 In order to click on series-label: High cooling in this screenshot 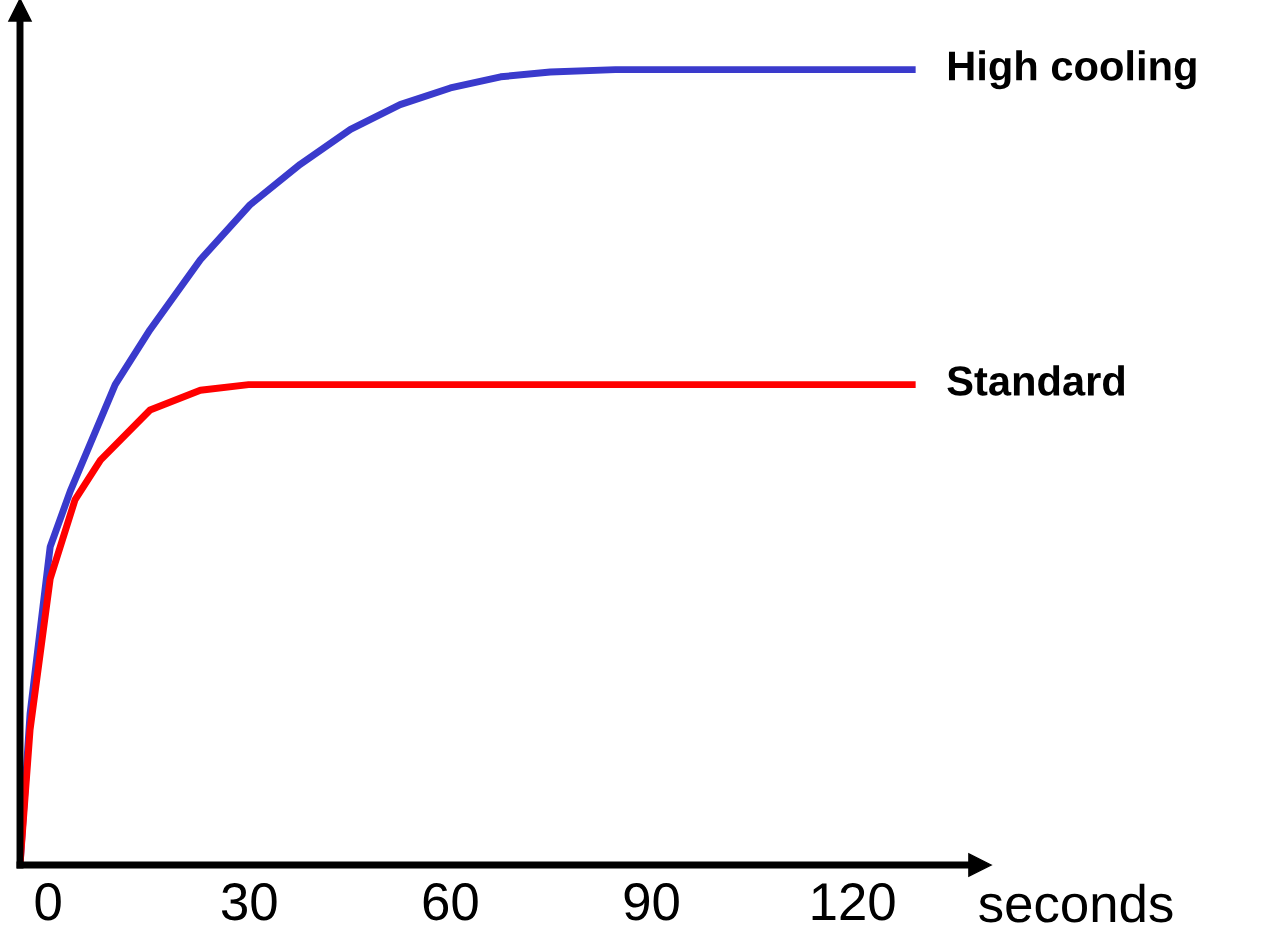, I will do `click(1072, 70)`.